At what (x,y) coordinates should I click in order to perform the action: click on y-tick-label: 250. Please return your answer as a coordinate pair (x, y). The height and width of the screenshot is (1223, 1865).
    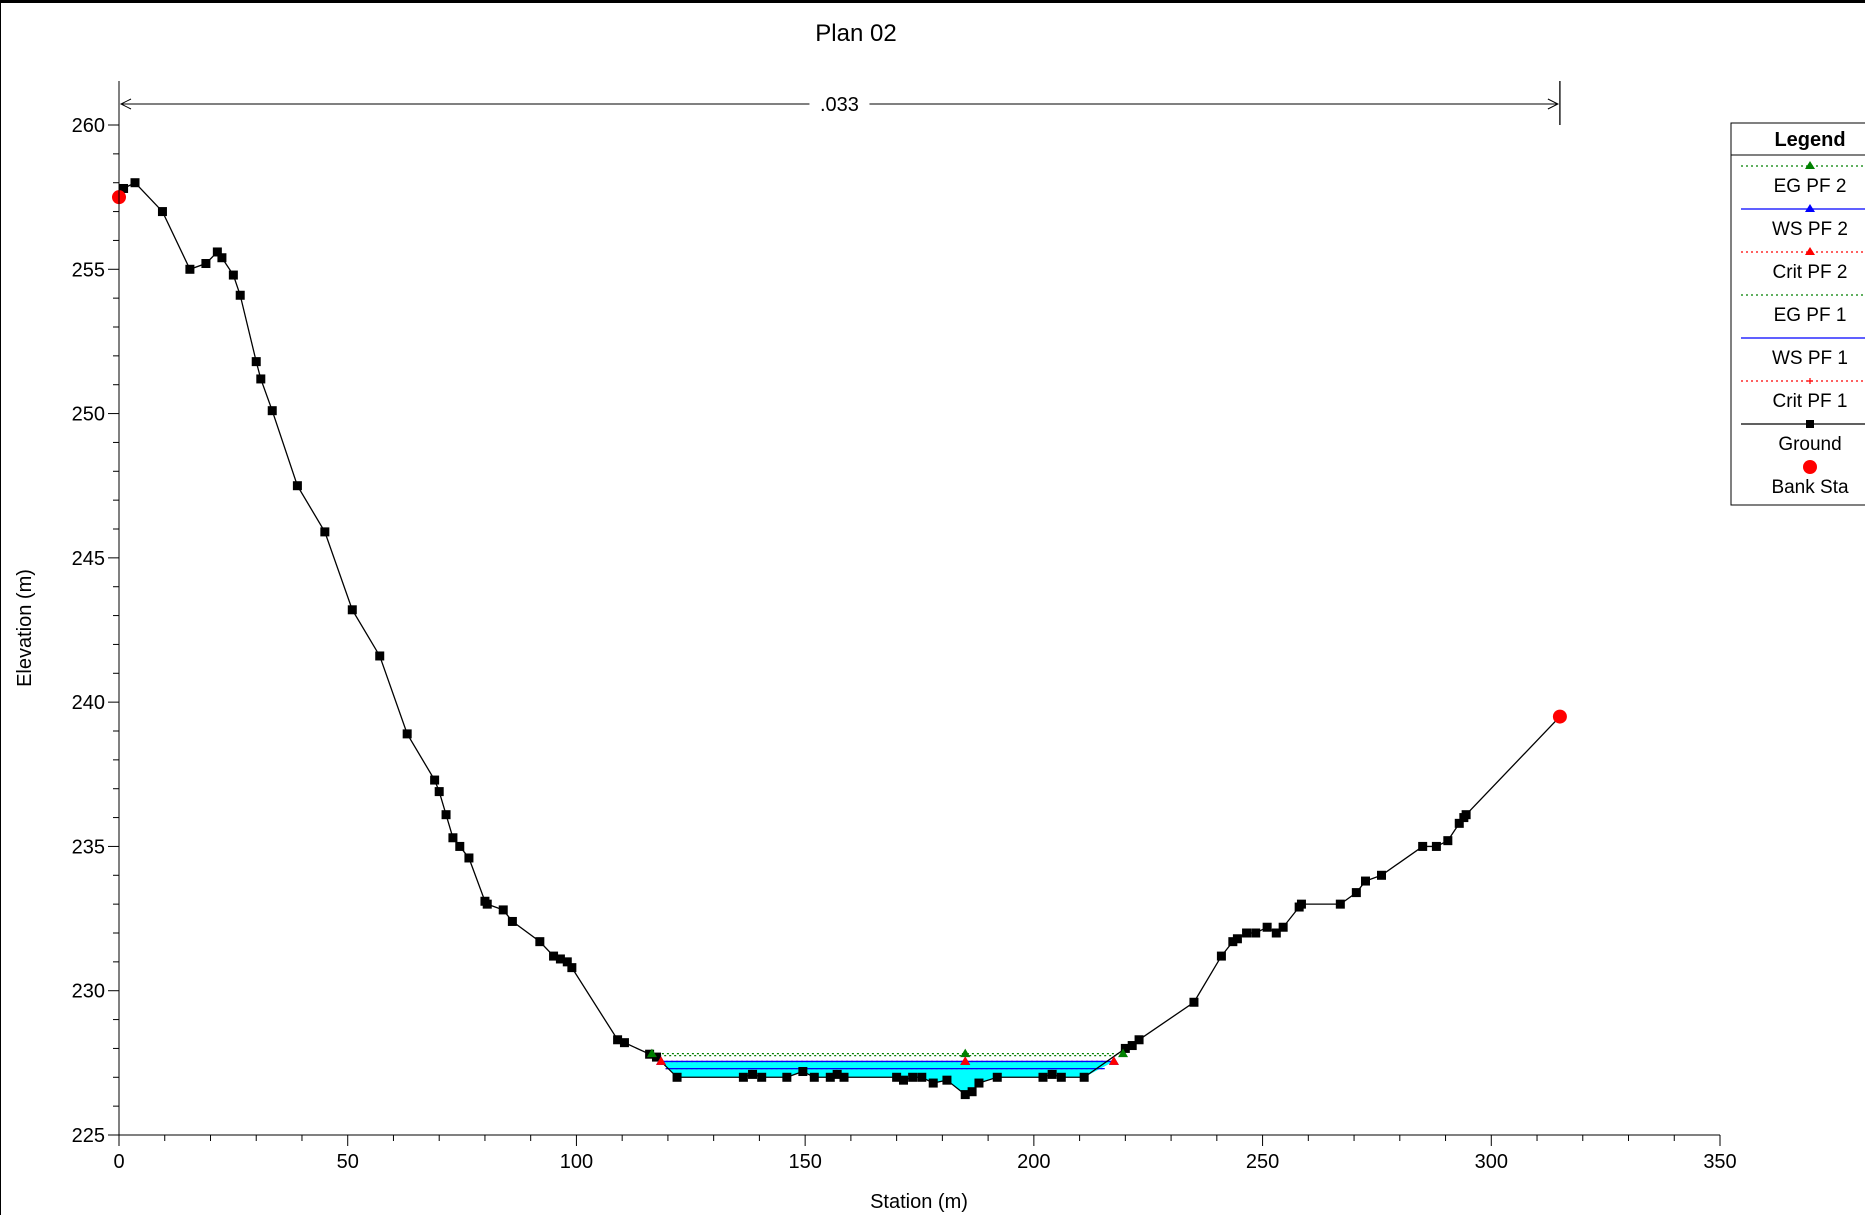
    Looking at the image, I should click on (88, 415).